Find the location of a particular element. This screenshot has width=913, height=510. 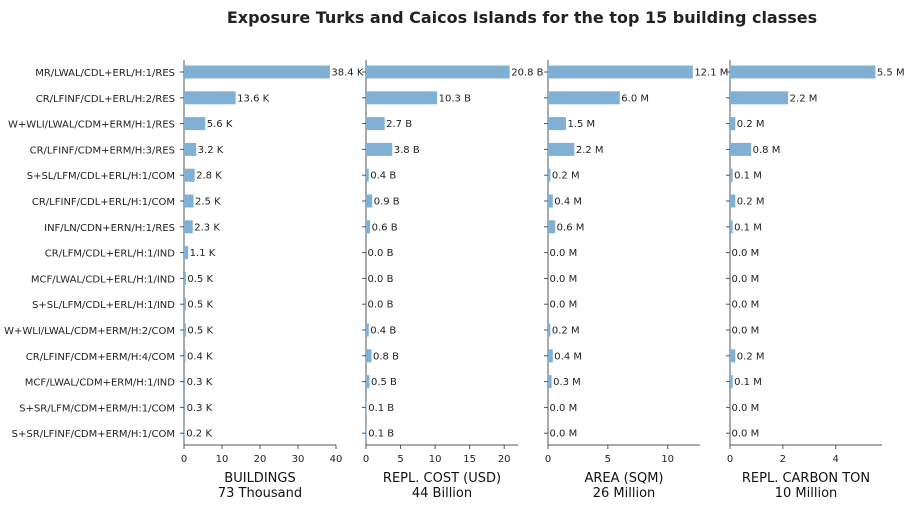

x-axis-total: 44 Billion is located at coordinates (442, 493).